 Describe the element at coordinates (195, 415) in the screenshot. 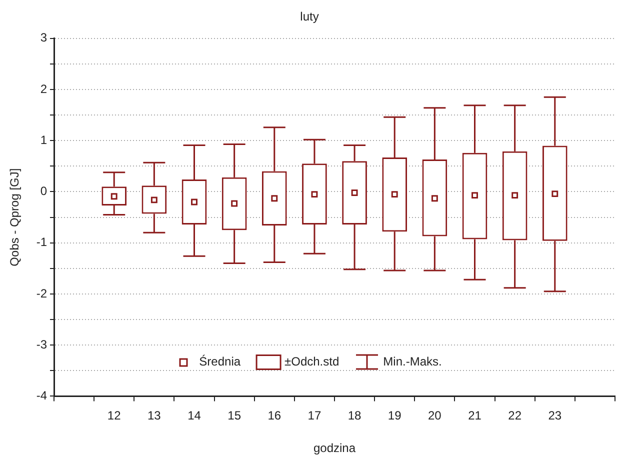

I see `x-tick-label: 14` at that location.